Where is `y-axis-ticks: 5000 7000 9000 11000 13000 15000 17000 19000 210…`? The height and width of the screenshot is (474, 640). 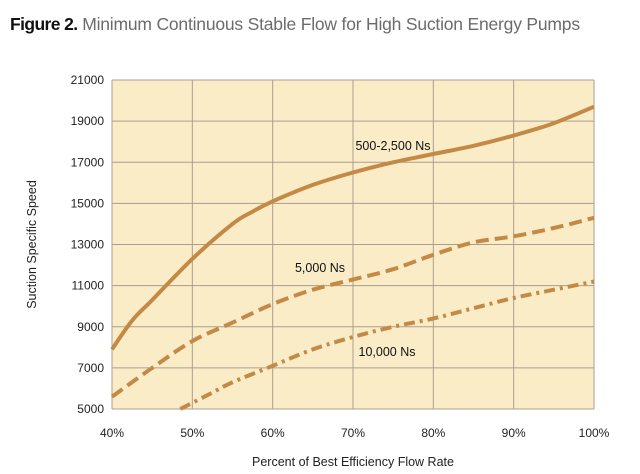
y-axis-ticks: 5000 7000 9000 11000 13000 15000 17000 19000 210… is located at coordinates (88, 244).